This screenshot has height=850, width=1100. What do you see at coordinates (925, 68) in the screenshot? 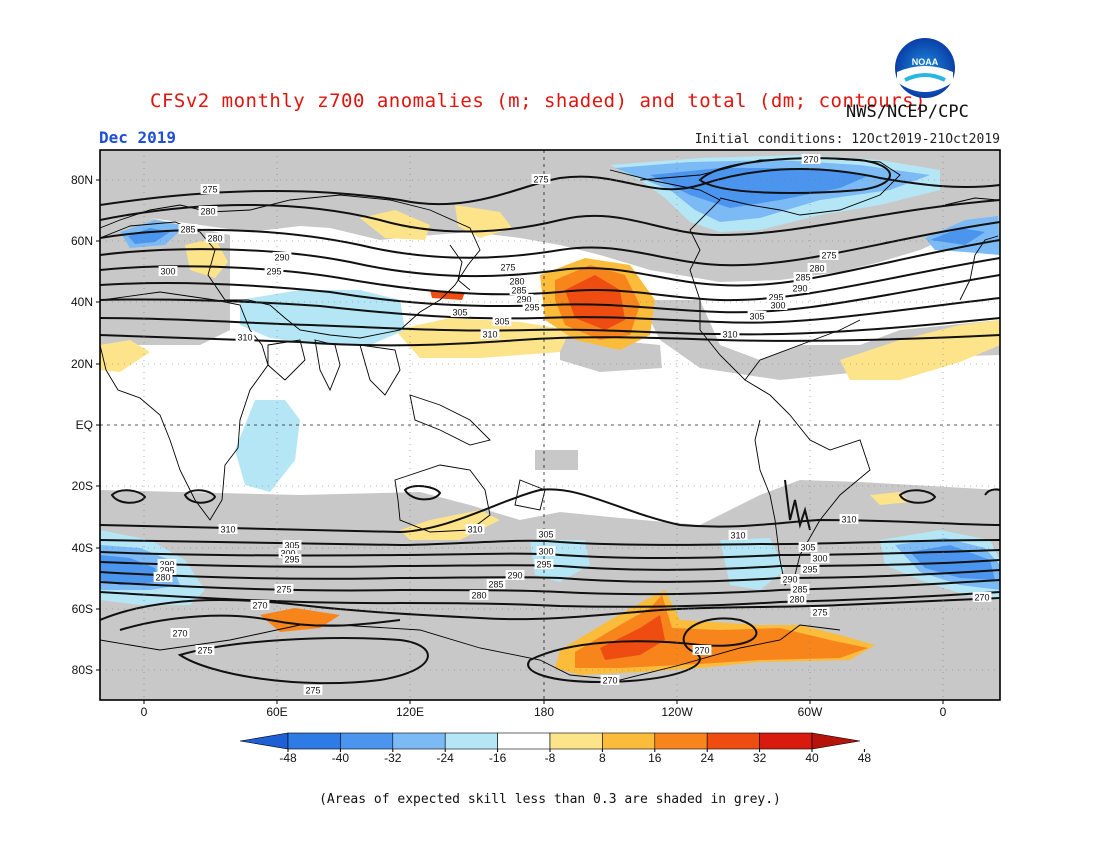
I see `noaa-logo-icon: NOAA` at bounding box center [925, 68].